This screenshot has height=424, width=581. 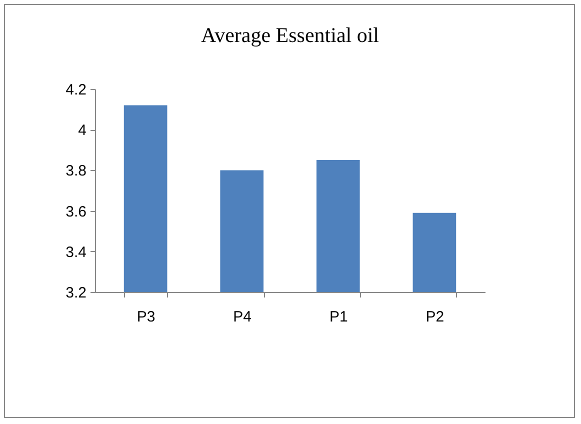 I want to click on y-tick-label: 3.6, so click(x=76, y=211).